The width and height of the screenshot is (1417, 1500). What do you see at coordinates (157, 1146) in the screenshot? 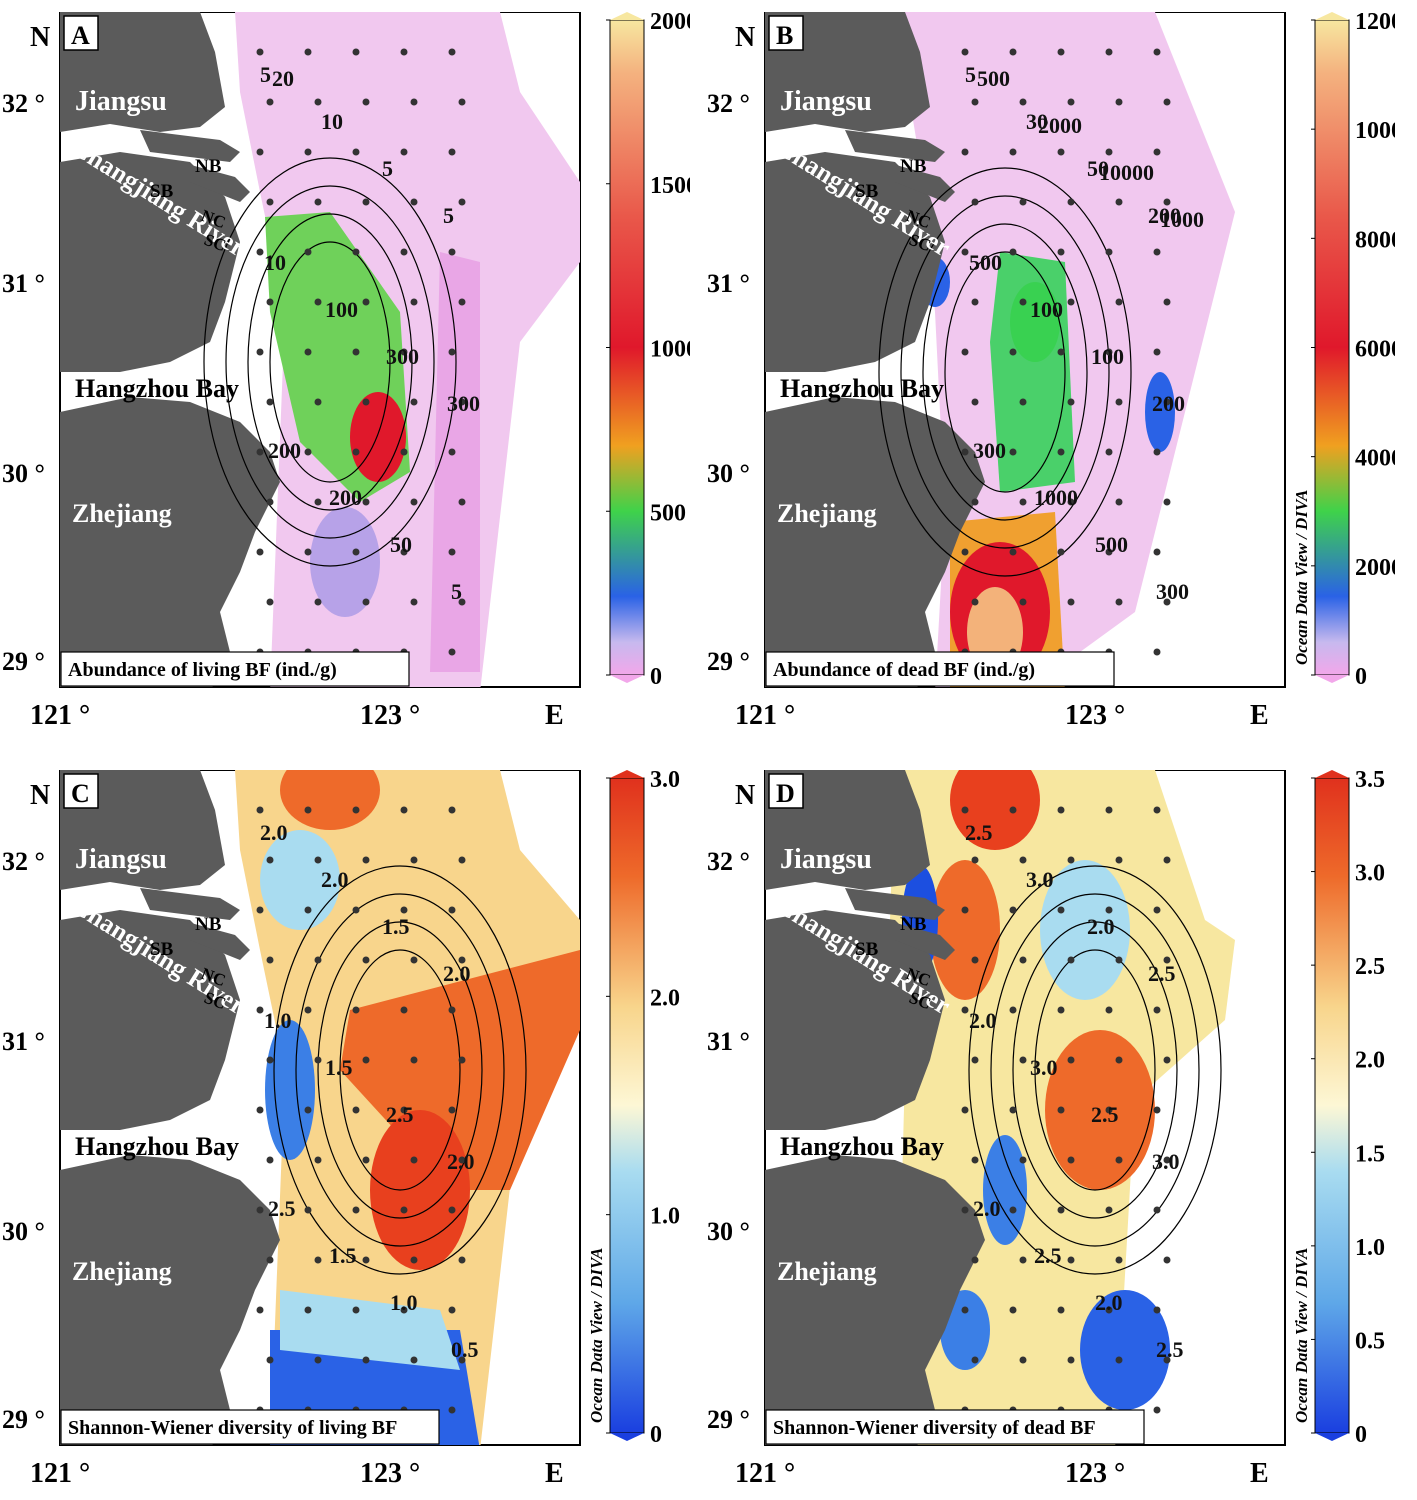
I see `place-label-bay: Hangzhou Bay` at bounding box center [157, 1146].